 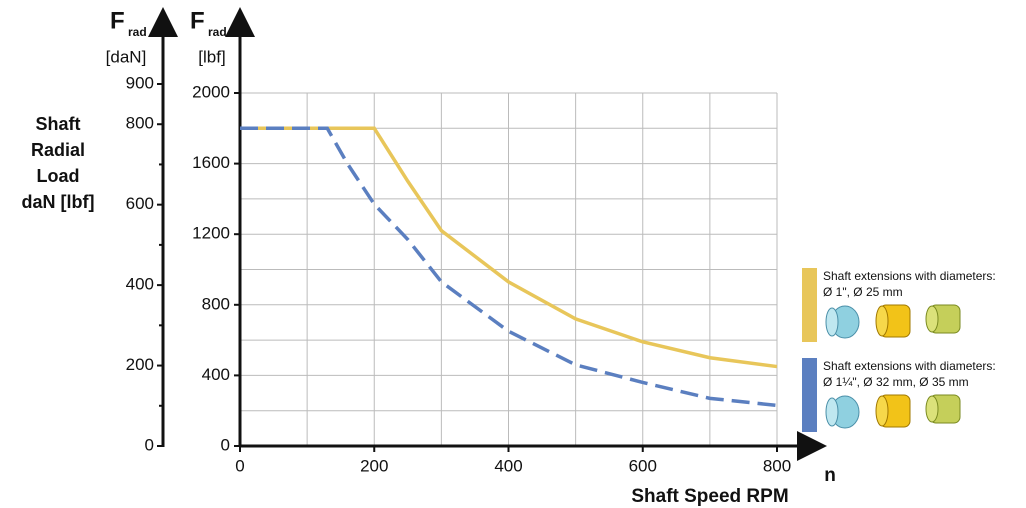 What do you see at coordinates (709, 496) in the screenshot?
I see `x-label: Shaft Speed RPM` at bounding box center [709, 496].